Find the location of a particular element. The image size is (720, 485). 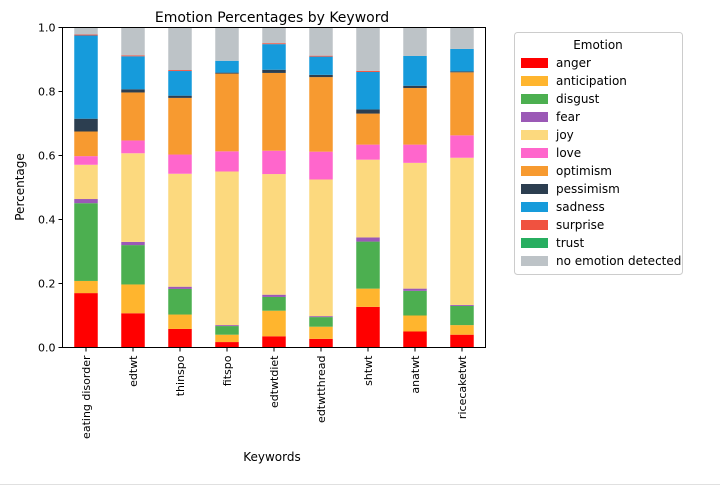

legend-label: no emotion detected is located at coordinates (618, 261).